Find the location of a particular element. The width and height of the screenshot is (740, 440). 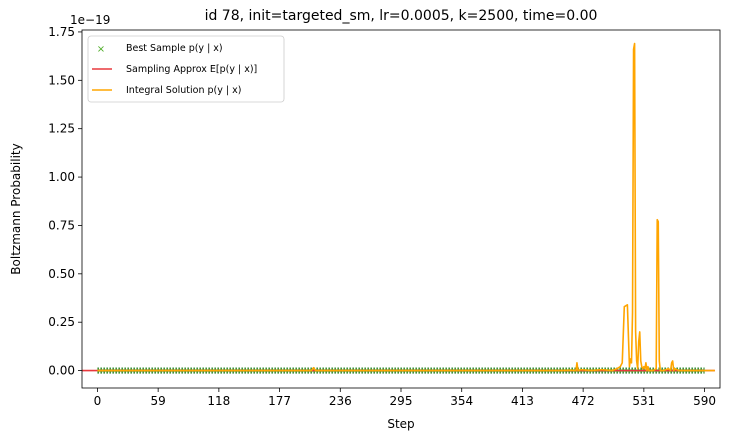

legend-entry-best-sample: × Best Sample p(y | x) is located at coordinates (160, 49).